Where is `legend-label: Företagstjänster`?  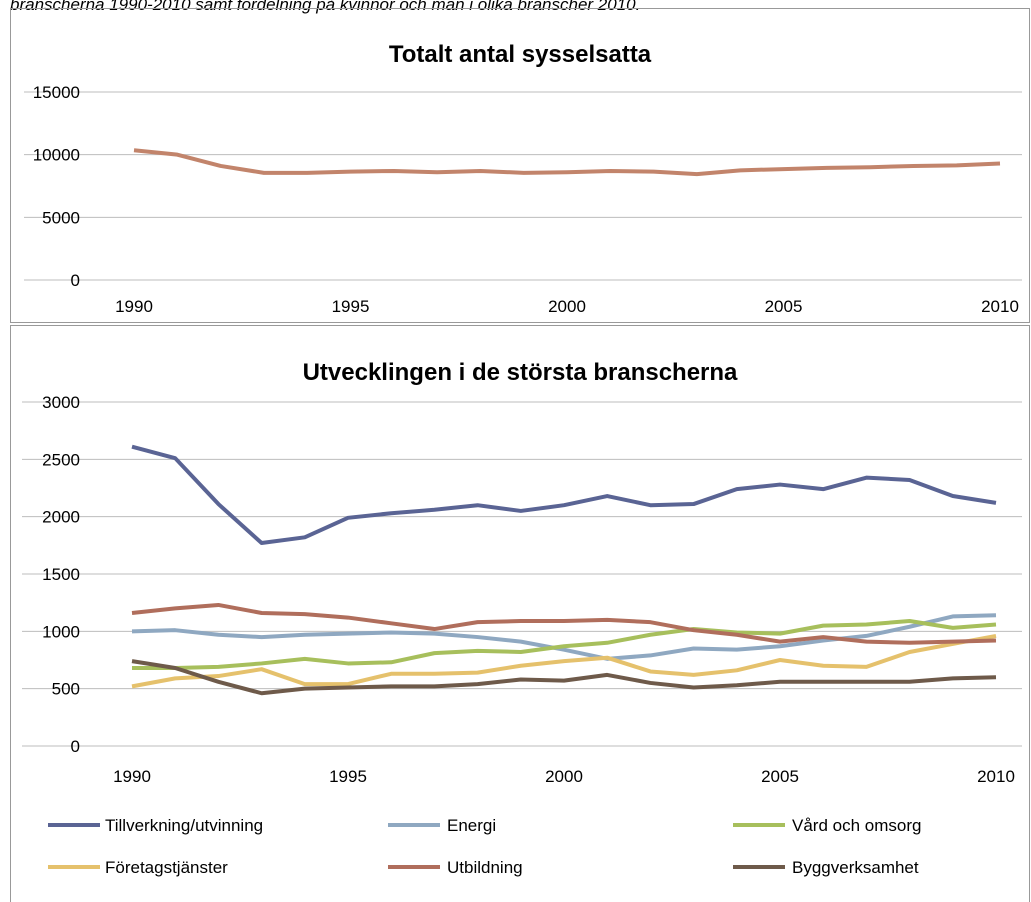 legend-label: Företagstjänster is located at coordinates (166, 867).